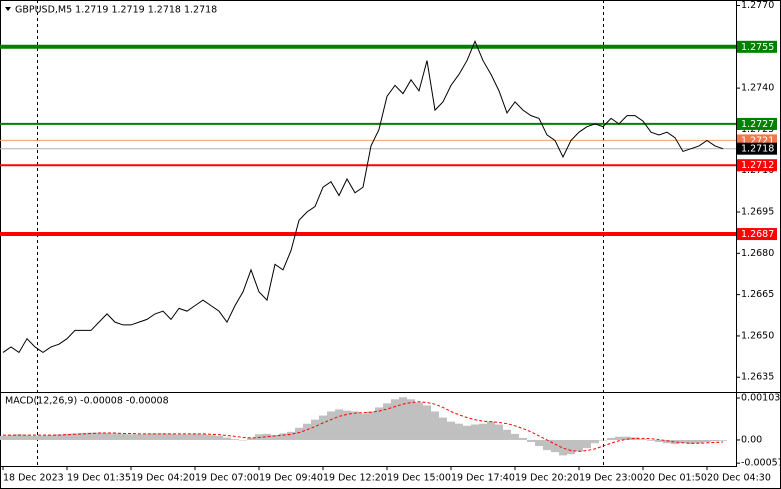  Describe the element at coordinates (99, 478) in the screenshot. I see `x-tick-label: 19 Dec 01:35` at that location.